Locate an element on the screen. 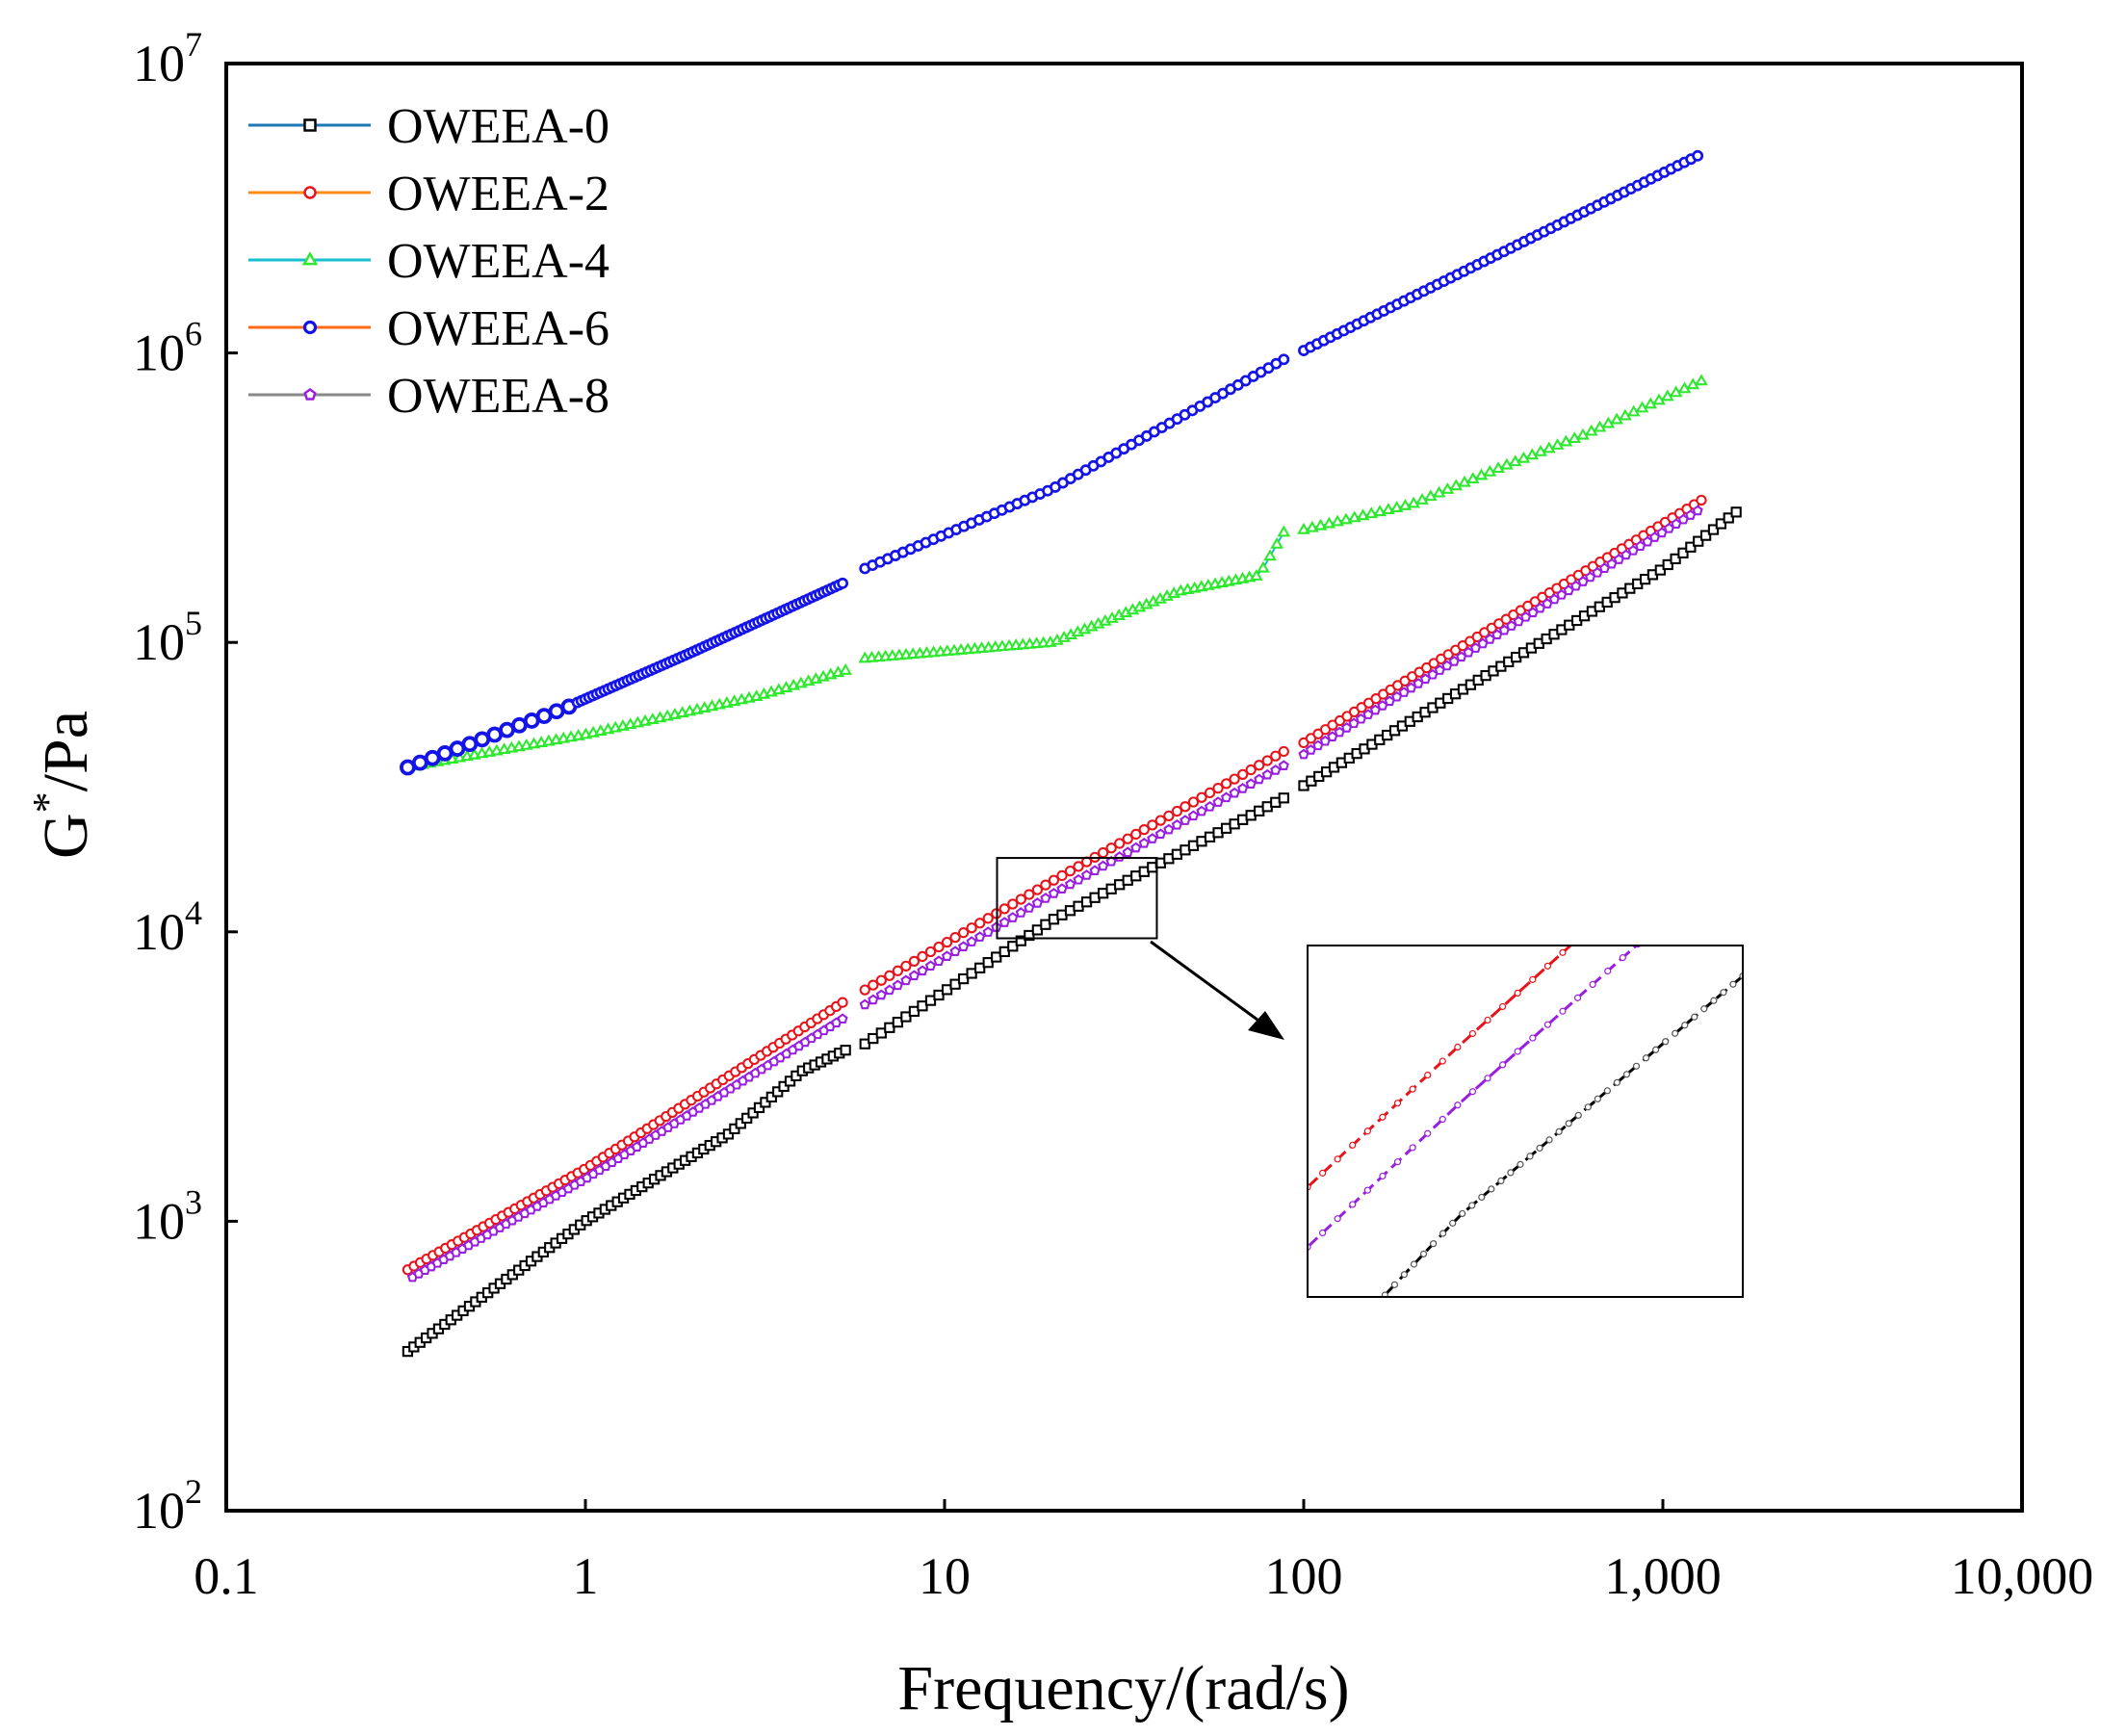 The height and width of the screenshot is (1736, 2126). y-axis-title: G*/Pa is located at coordinates (62, 785).